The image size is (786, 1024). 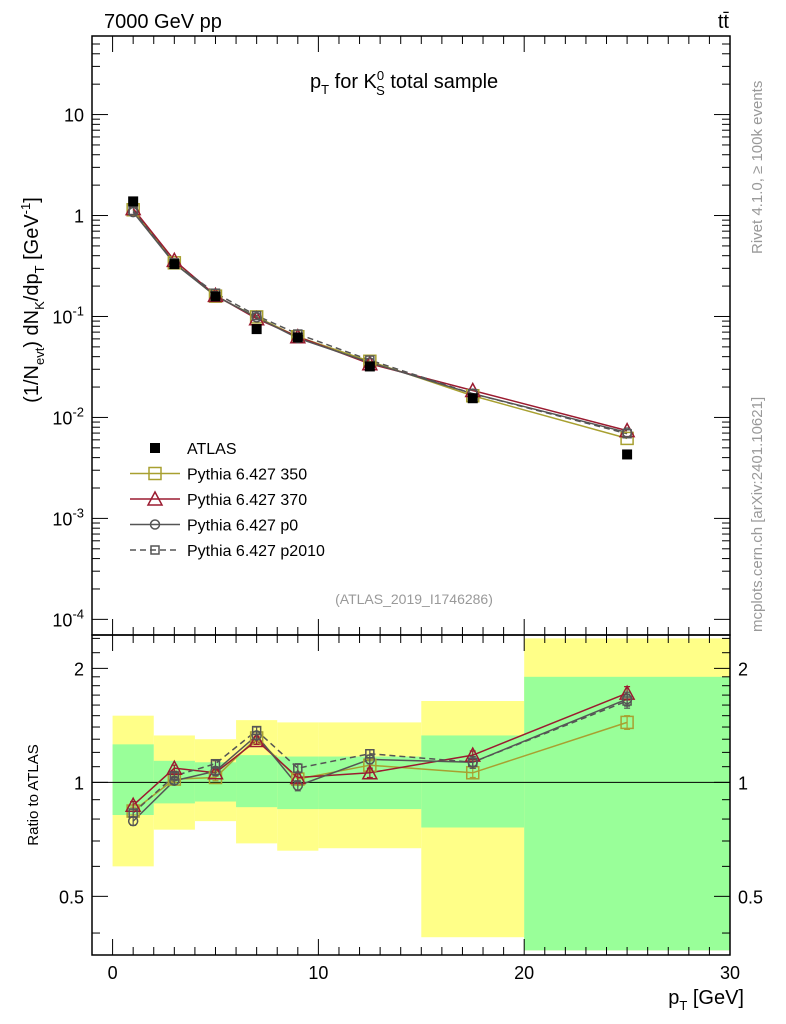 I want to click on ratio-y-tick-label-right: 2, so click(x=743, y=669).